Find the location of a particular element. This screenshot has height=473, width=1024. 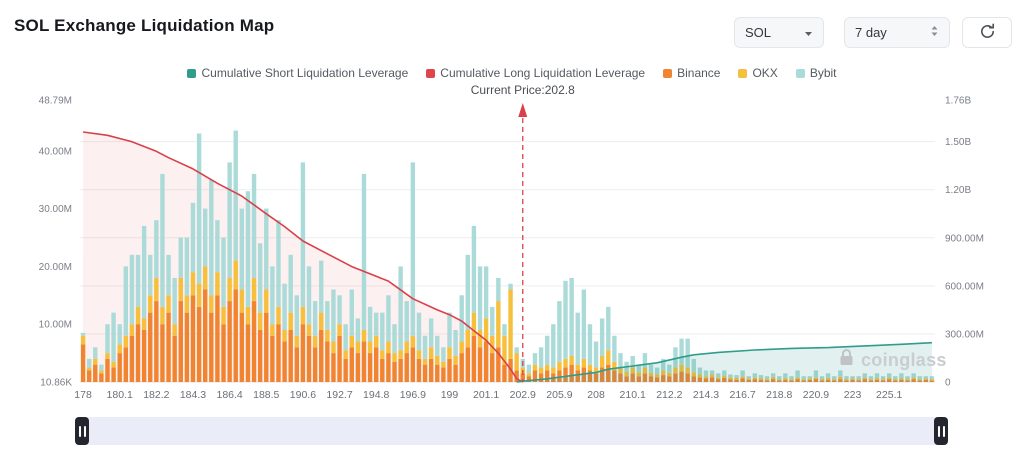

svg-text: 186.4 is located at coordinates (229, 395).